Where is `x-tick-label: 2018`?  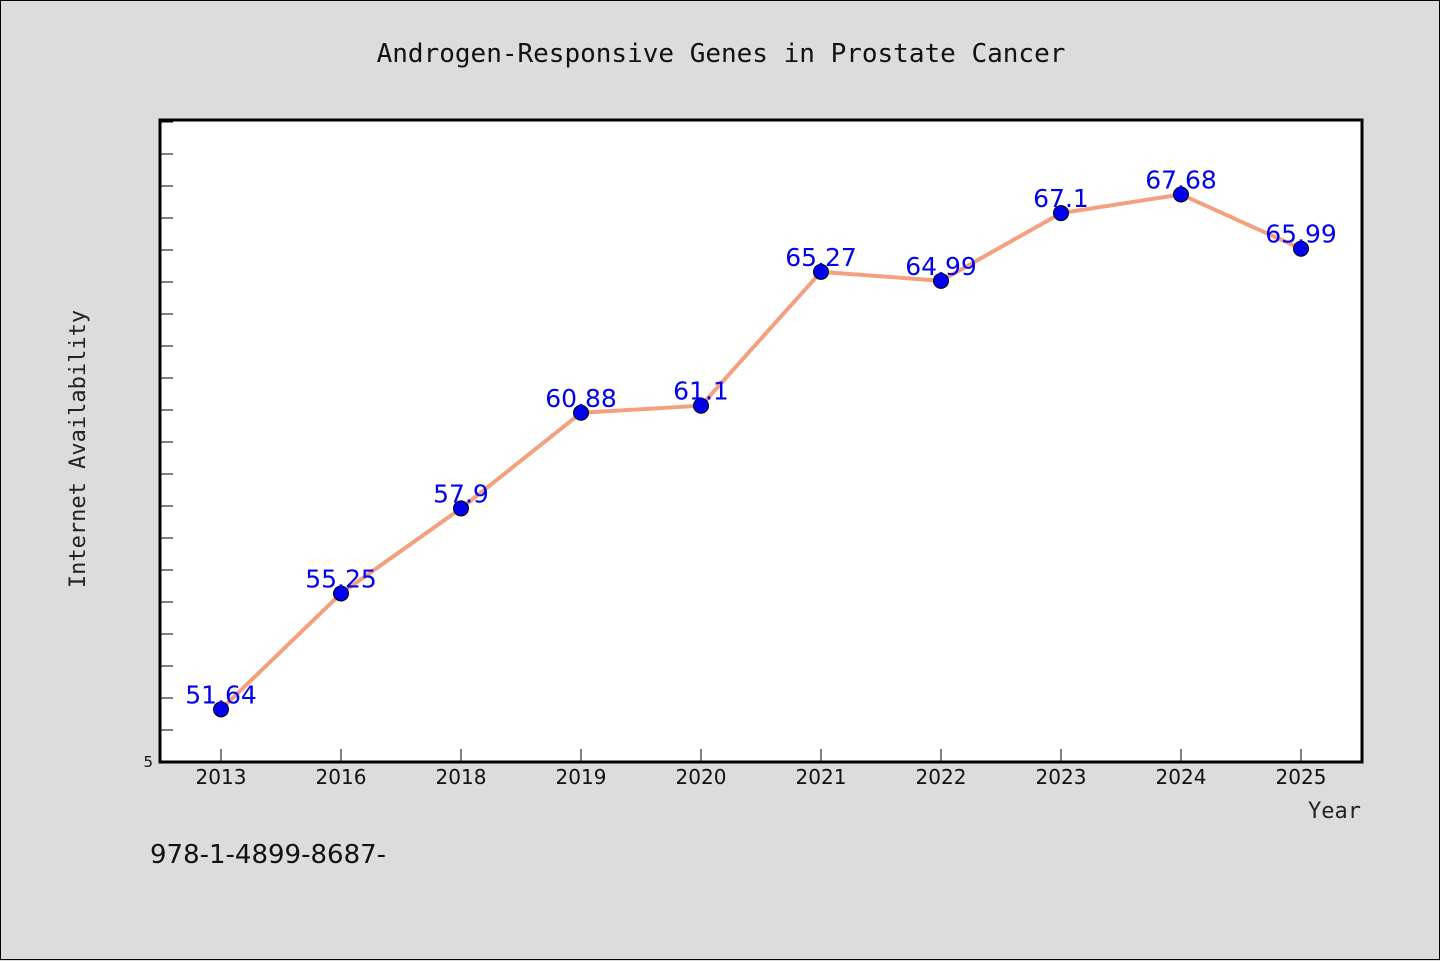 x-tick-label: 2018 is located at coordinates (461, 777).